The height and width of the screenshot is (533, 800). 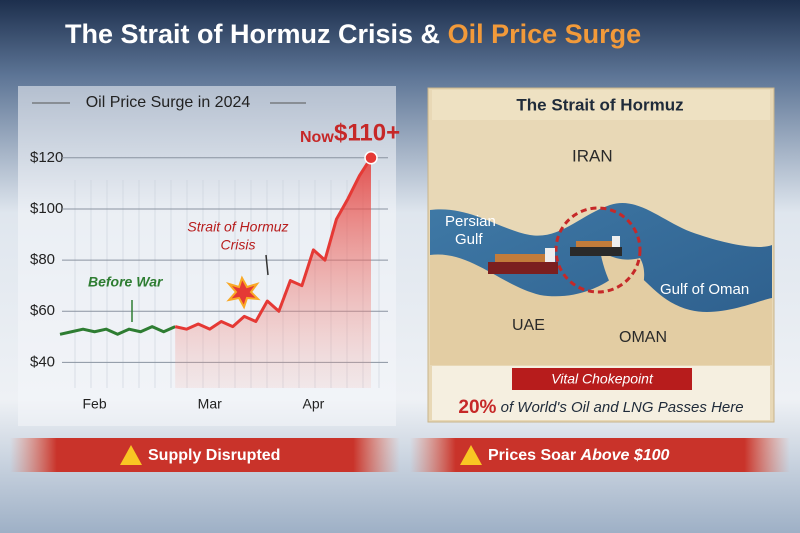 I want to click on chokepoint-ring, so click(x=598, y=250).